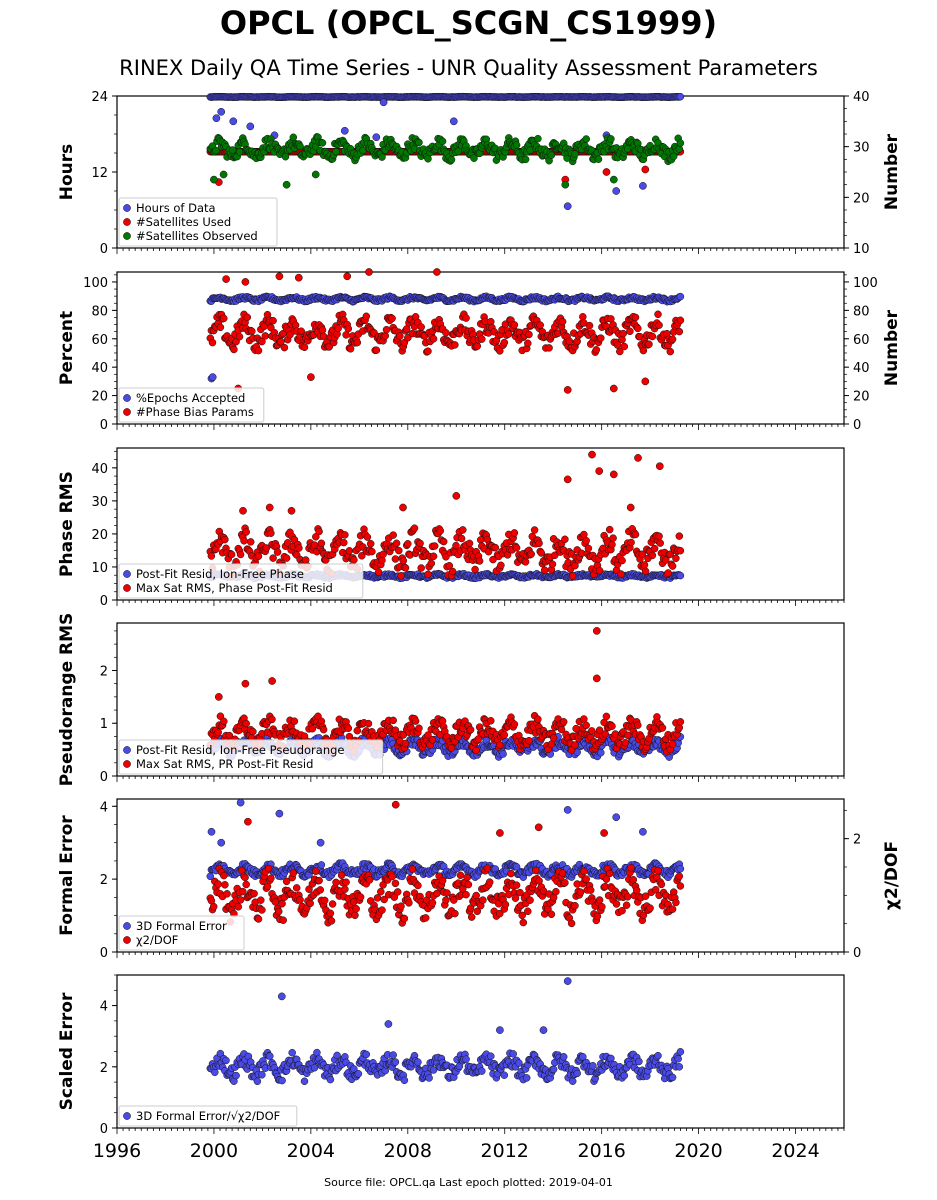 Image resolution: width=937 pixels, height=1200 pixels. What do you see at coordinates (234, 588) in the screenshot?
I see `legend-label: Max Sat RMS, Phase Post-Fit Resid` at bounding box center [234, 588].